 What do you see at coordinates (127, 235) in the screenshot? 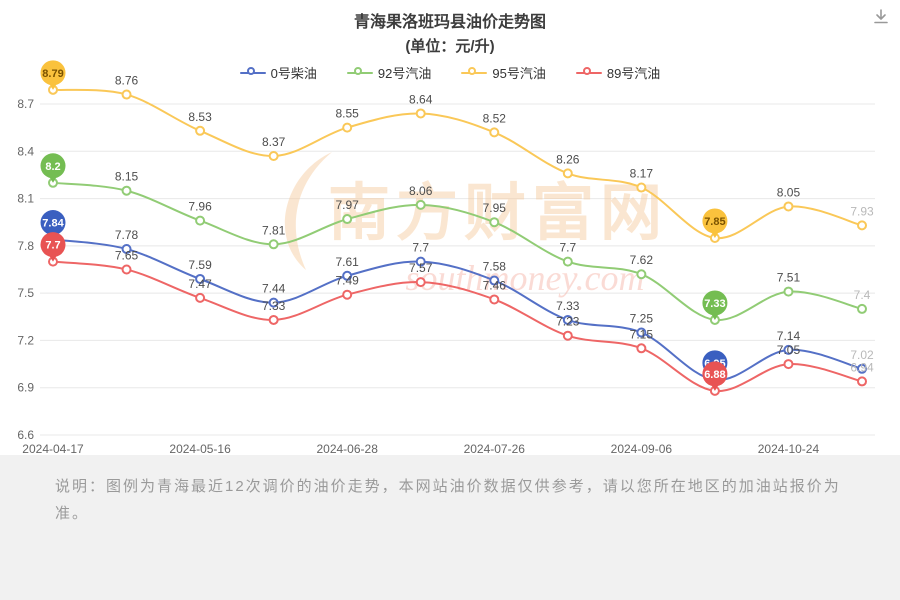
I see `data-label: 7.78` at bounding box center [127, 235].